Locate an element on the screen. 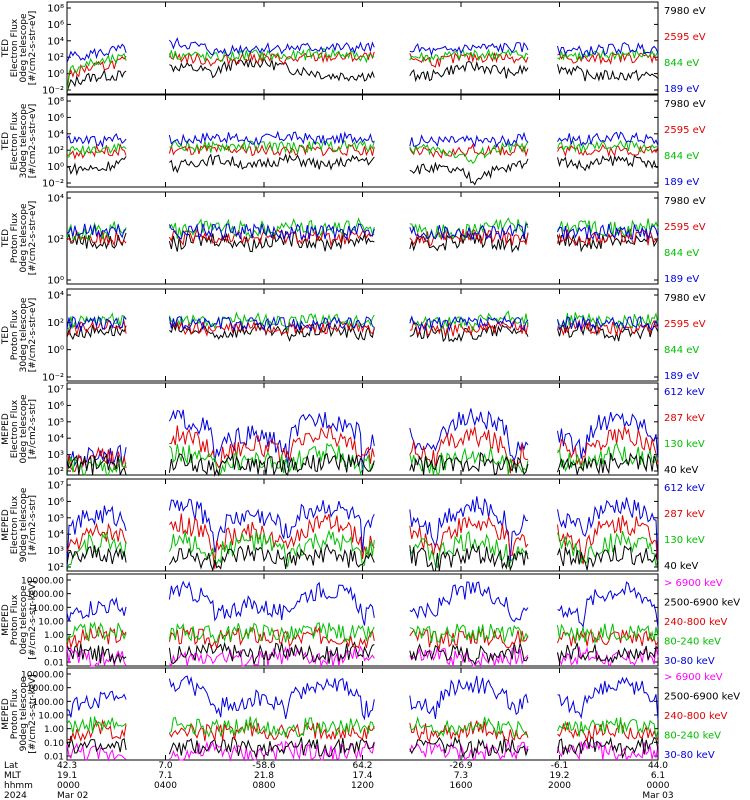 The height and width of the screenshot is (800, 750). x-lat-label: 42.3 is located at coordinates (67, 766).